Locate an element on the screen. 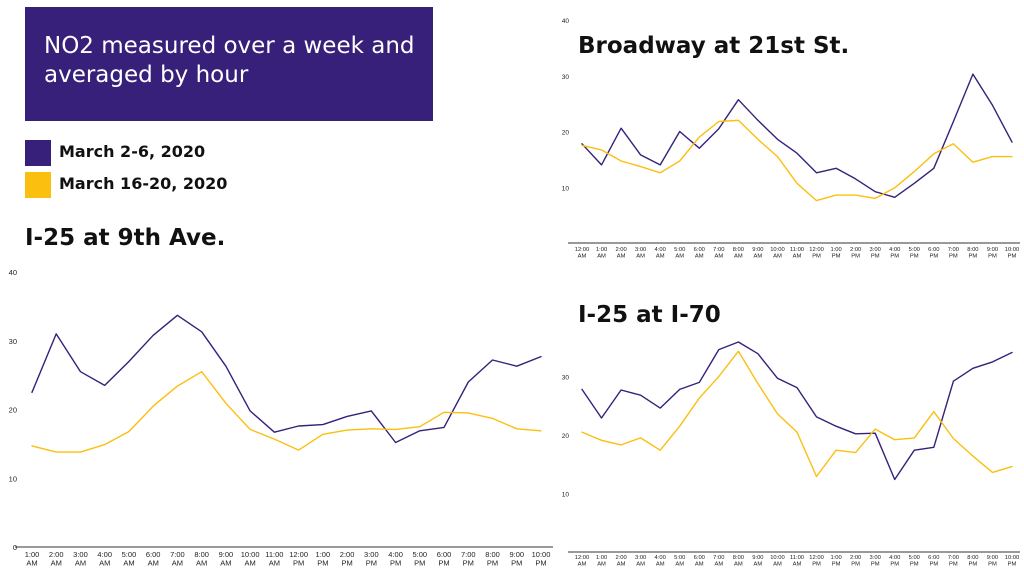  title-box is located at coordinates (229, 64).